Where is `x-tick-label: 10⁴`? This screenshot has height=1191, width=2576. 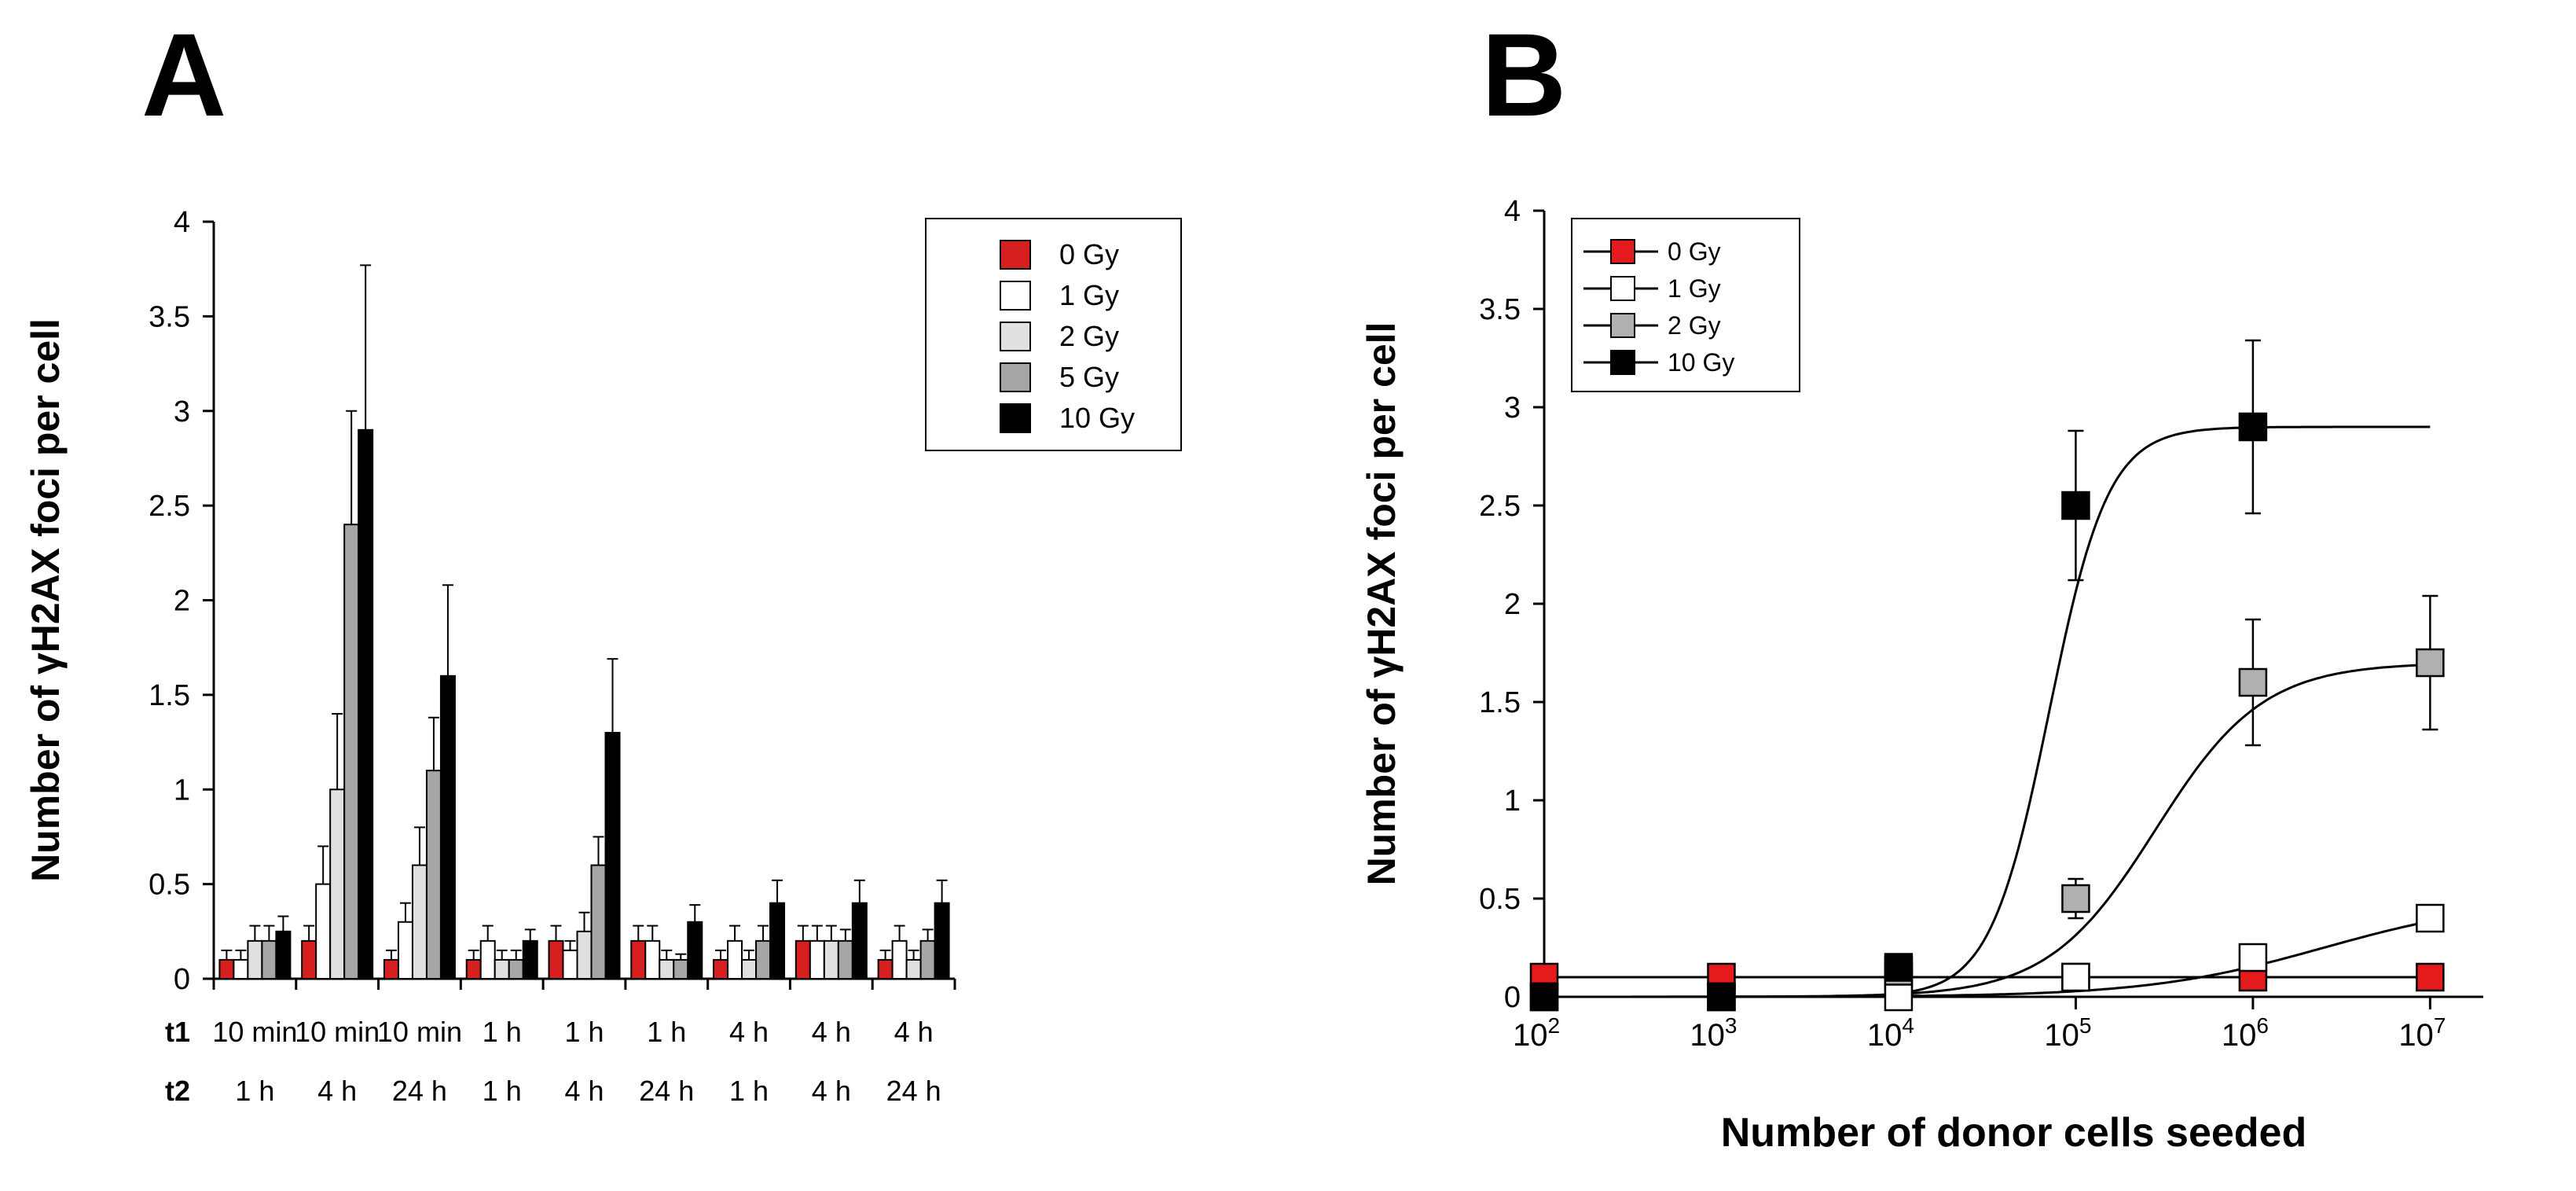
x-tick-label: 10⁴ is located at coordinates (1890, 1033).